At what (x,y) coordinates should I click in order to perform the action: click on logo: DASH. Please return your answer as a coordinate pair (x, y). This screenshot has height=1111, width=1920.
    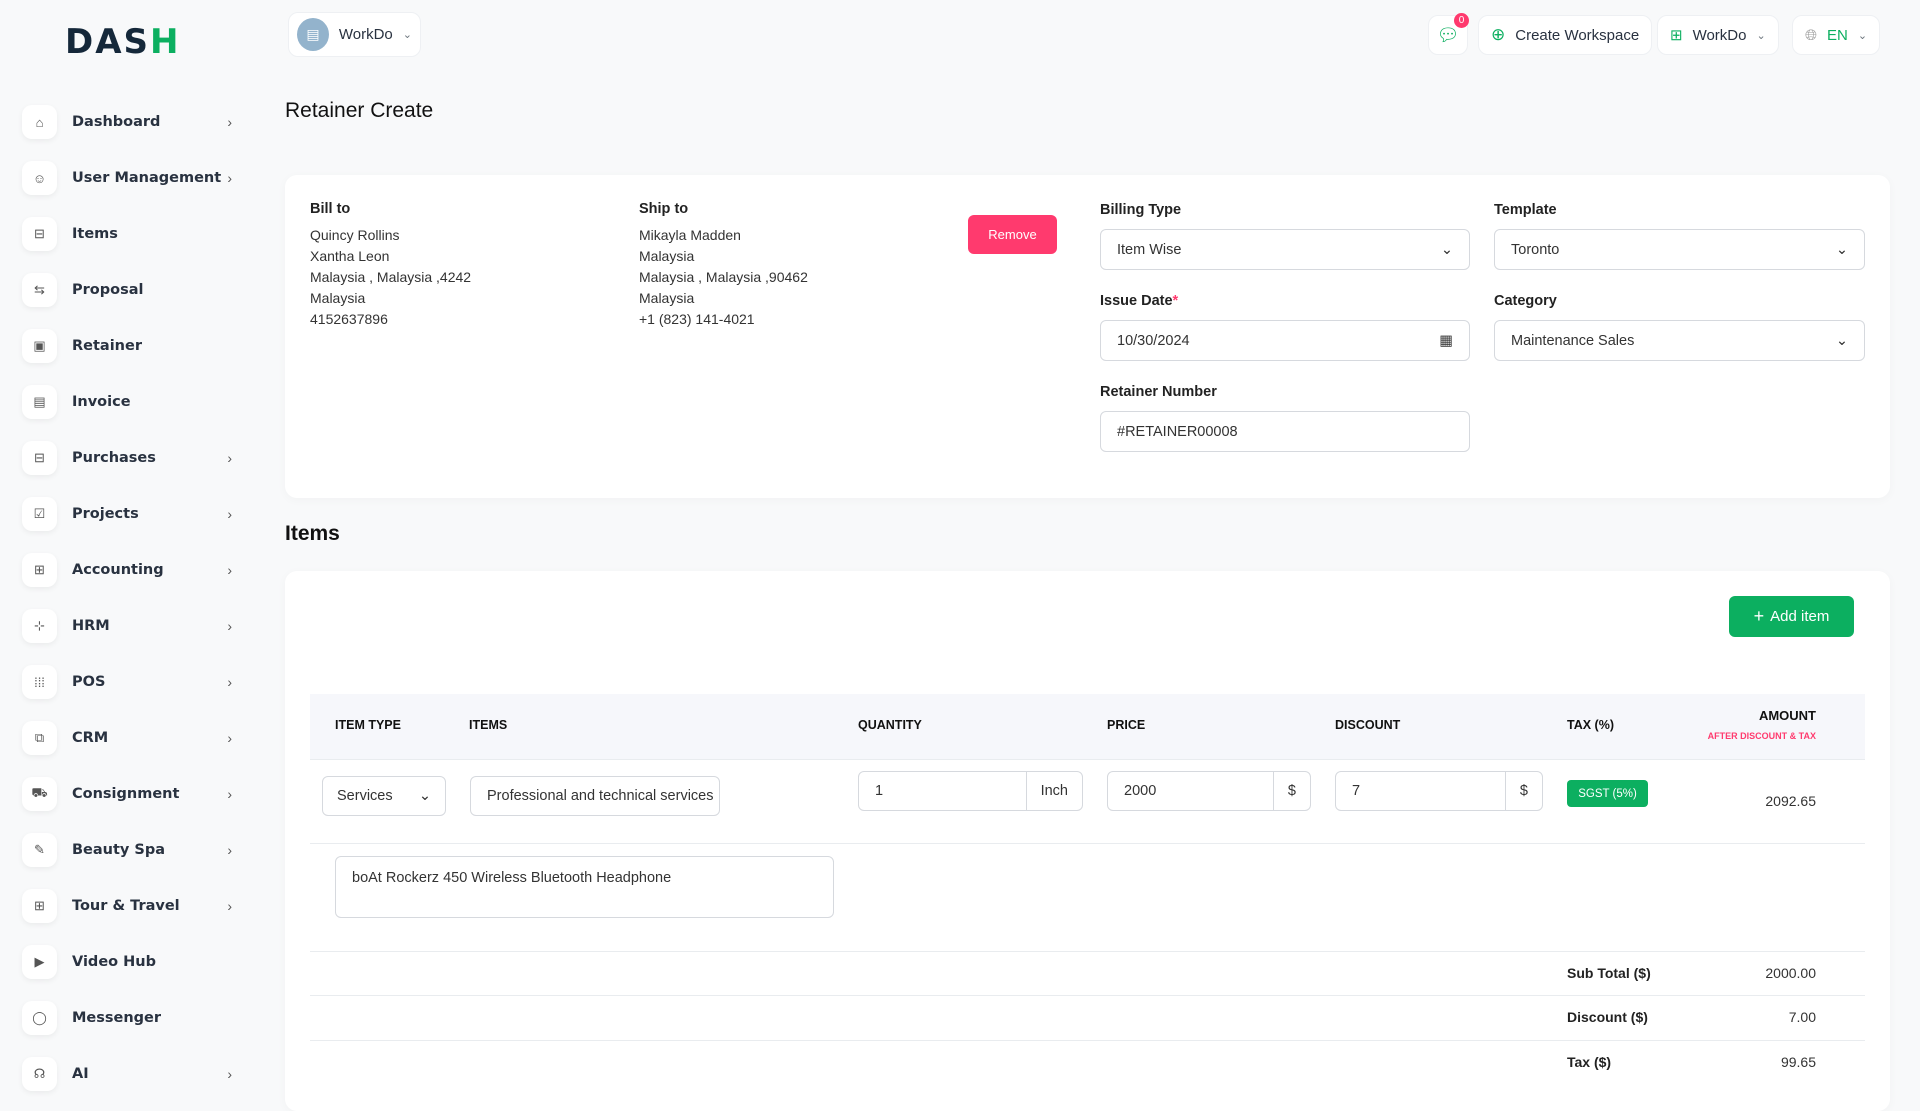
    Looking at the image, I should click on (123, 42).